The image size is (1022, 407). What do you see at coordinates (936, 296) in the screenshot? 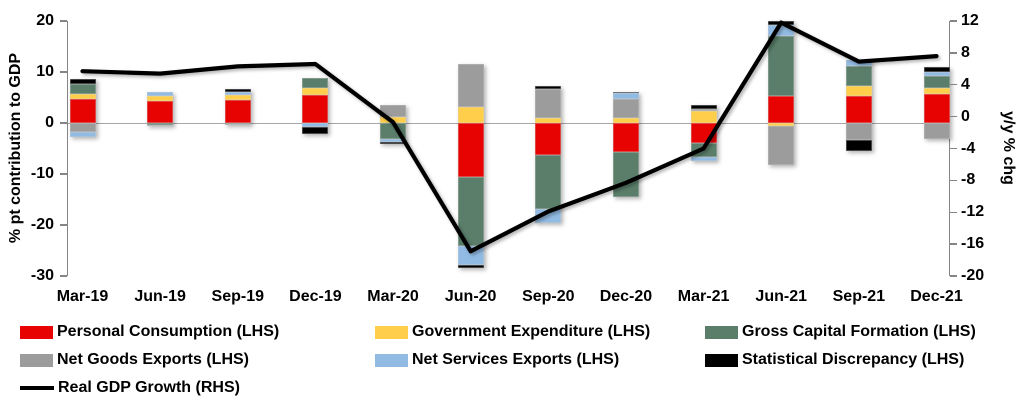
I see `x-axis-label-Dec-21: Dec-21` at bounding box center [936, 296].